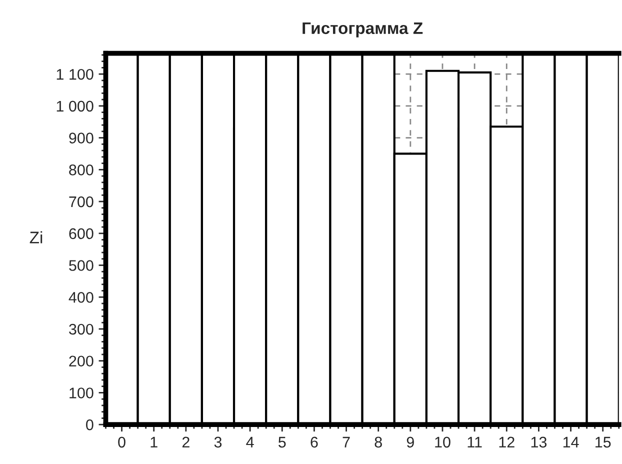 The width and height of the screenshot is (622, 464). I want to click on x-tick-label: 14, so click(571, 442).